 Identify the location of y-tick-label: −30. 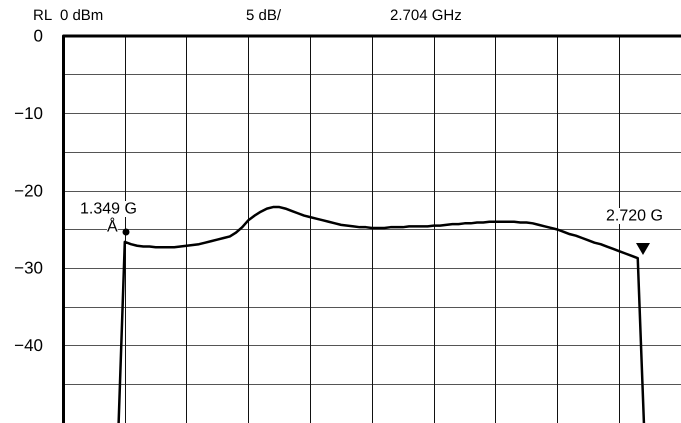
(28, 268).